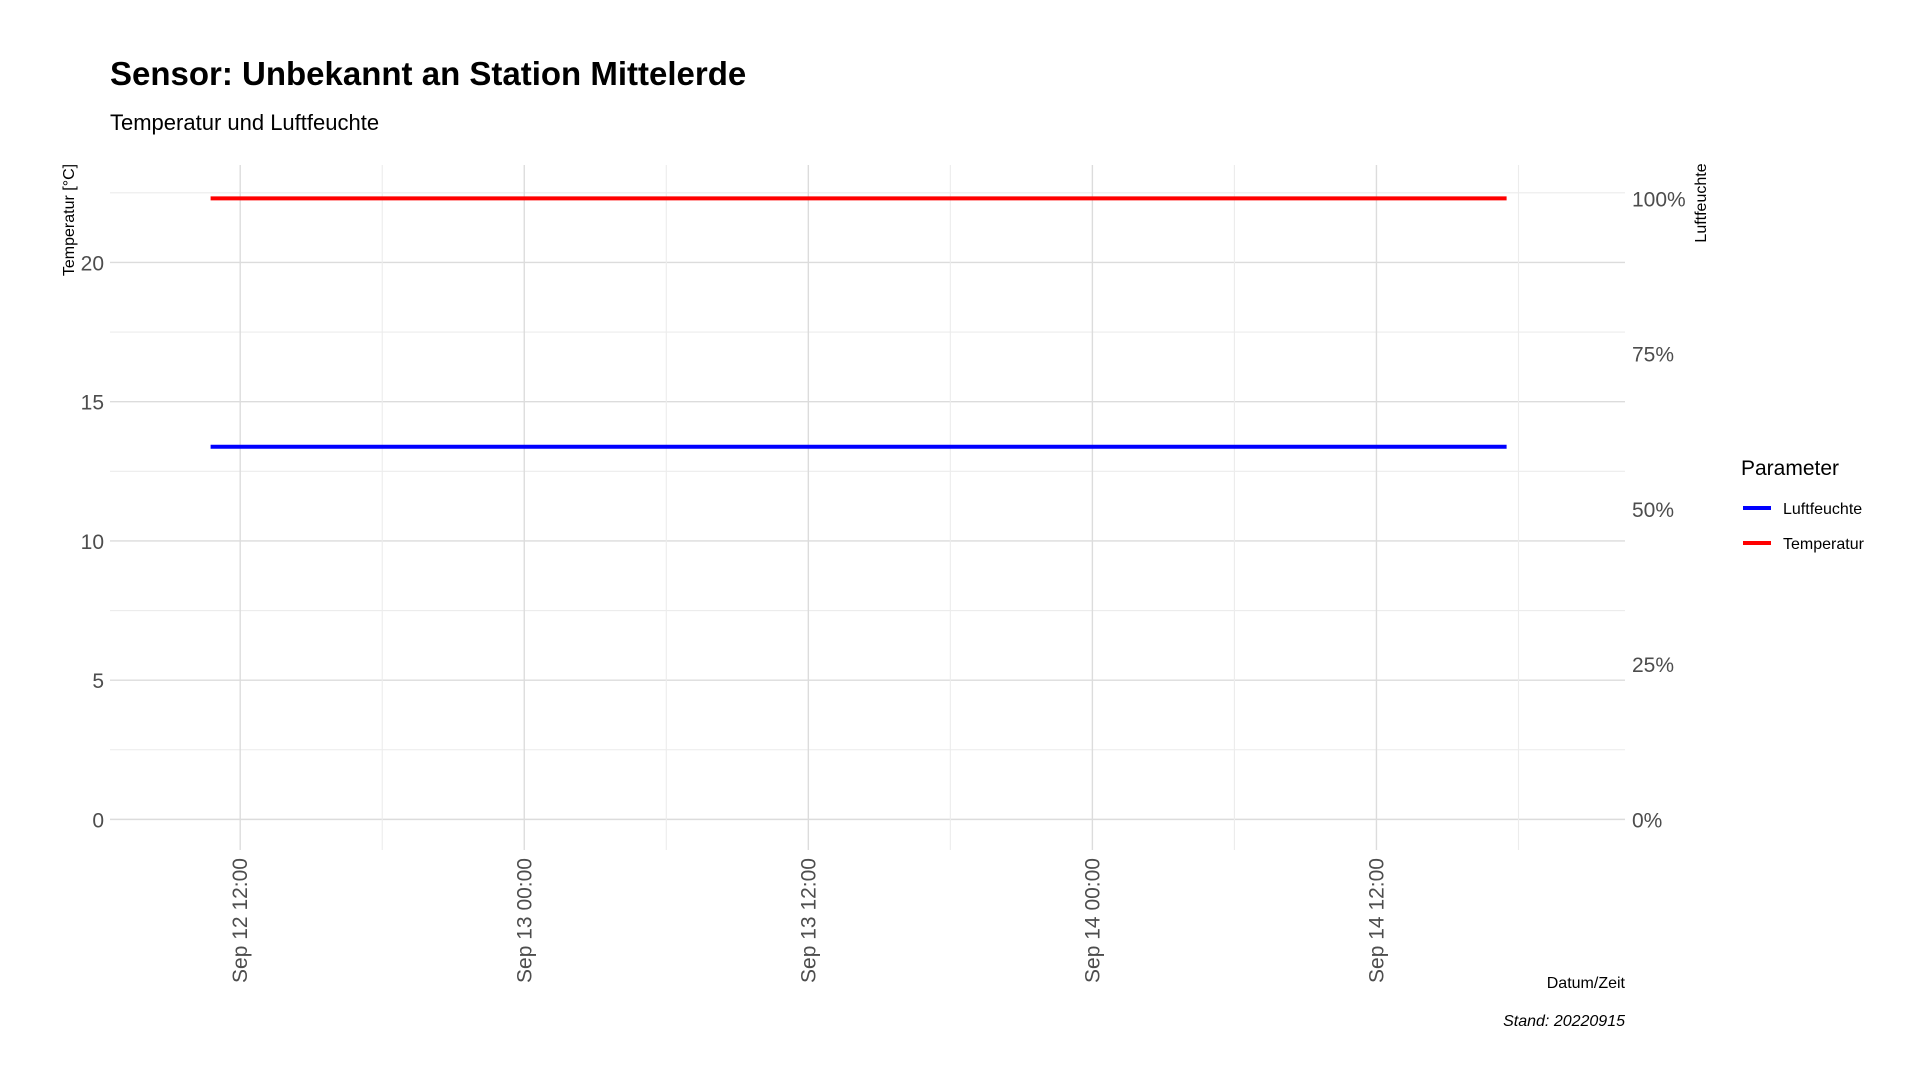 The image size is (1920, 1080). What do you see at coordinates (1564, 1021) in the screenshot?
I see `chart-caption: Stand: 20220915` at bounding box center [1564, 1021].